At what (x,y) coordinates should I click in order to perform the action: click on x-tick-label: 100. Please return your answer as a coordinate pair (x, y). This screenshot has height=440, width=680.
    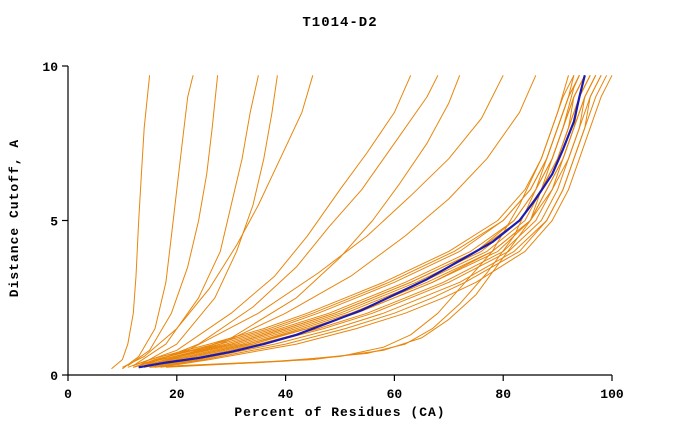
    Looking at the image, I should click on (612, 394).